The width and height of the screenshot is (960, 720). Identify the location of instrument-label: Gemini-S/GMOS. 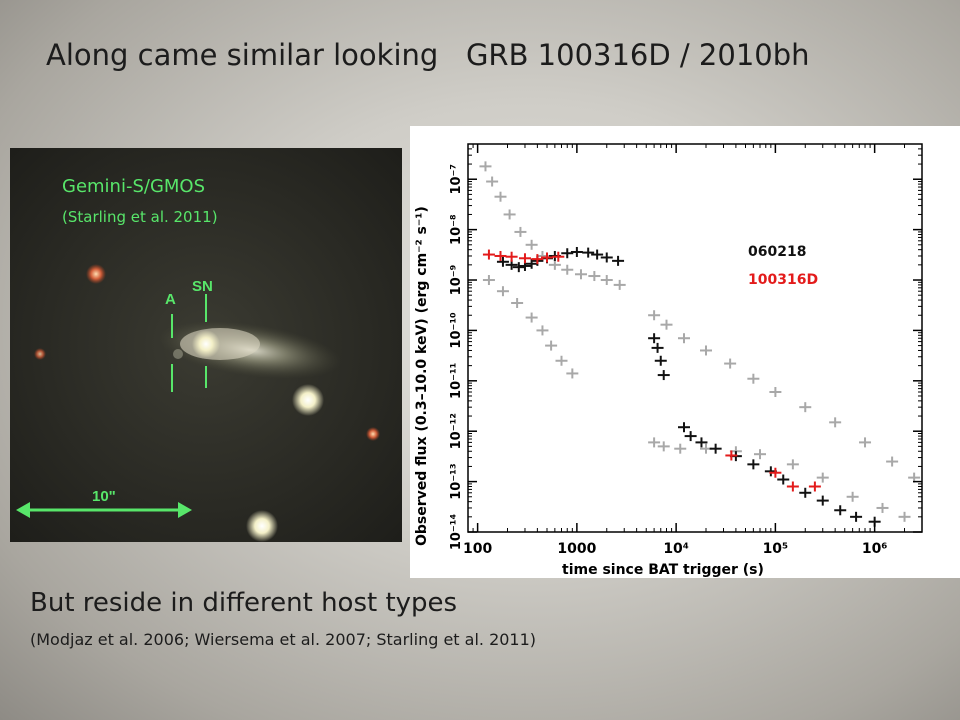
(134, 186).